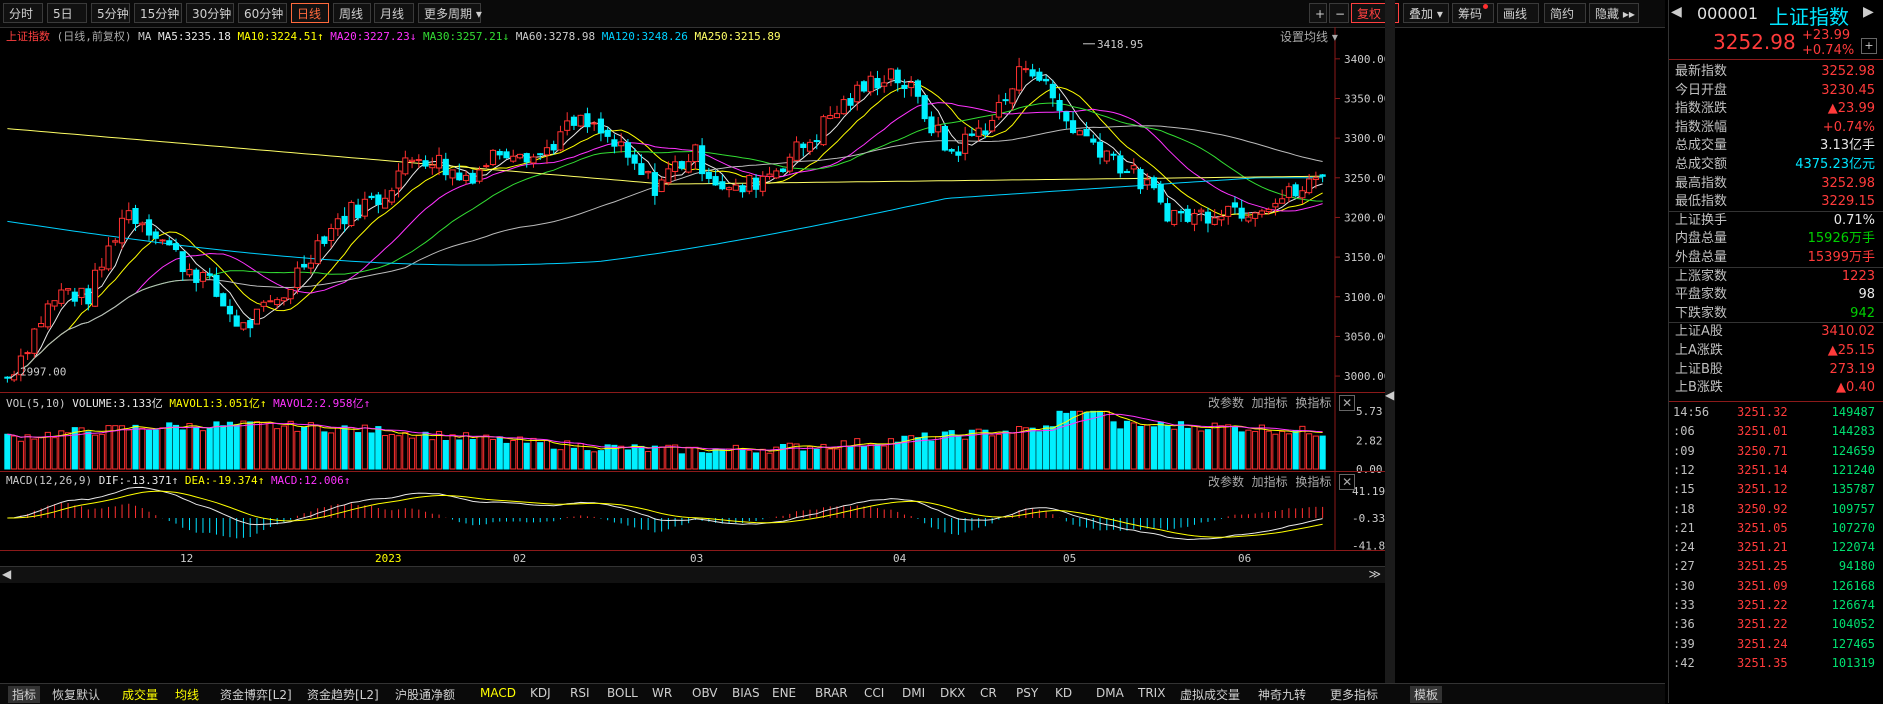 The image size is (1883, 704). Describe the element at coordinates (692, 574) in the screenshot. I see `chart-scrollbar: ◀ ≫` at that location.